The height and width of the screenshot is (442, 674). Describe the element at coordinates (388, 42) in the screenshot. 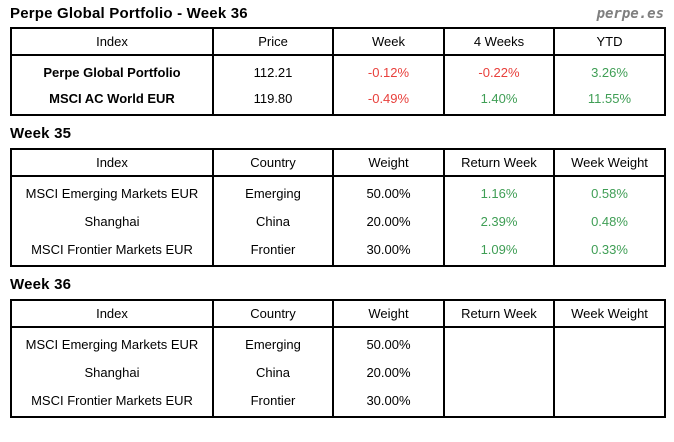

I see `column-header-week: Week` at that location.